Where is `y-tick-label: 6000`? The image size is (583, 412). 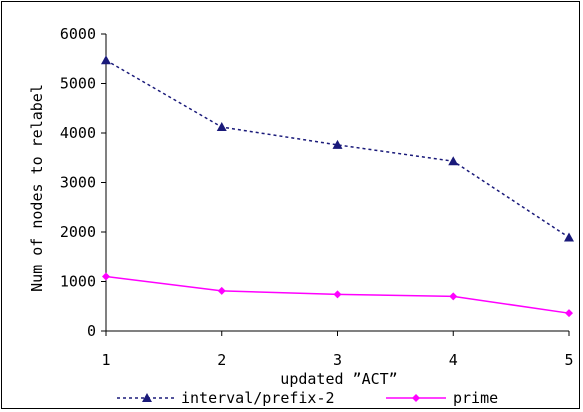 y-tick-label: 6000 is located at coordinates (78, 34).